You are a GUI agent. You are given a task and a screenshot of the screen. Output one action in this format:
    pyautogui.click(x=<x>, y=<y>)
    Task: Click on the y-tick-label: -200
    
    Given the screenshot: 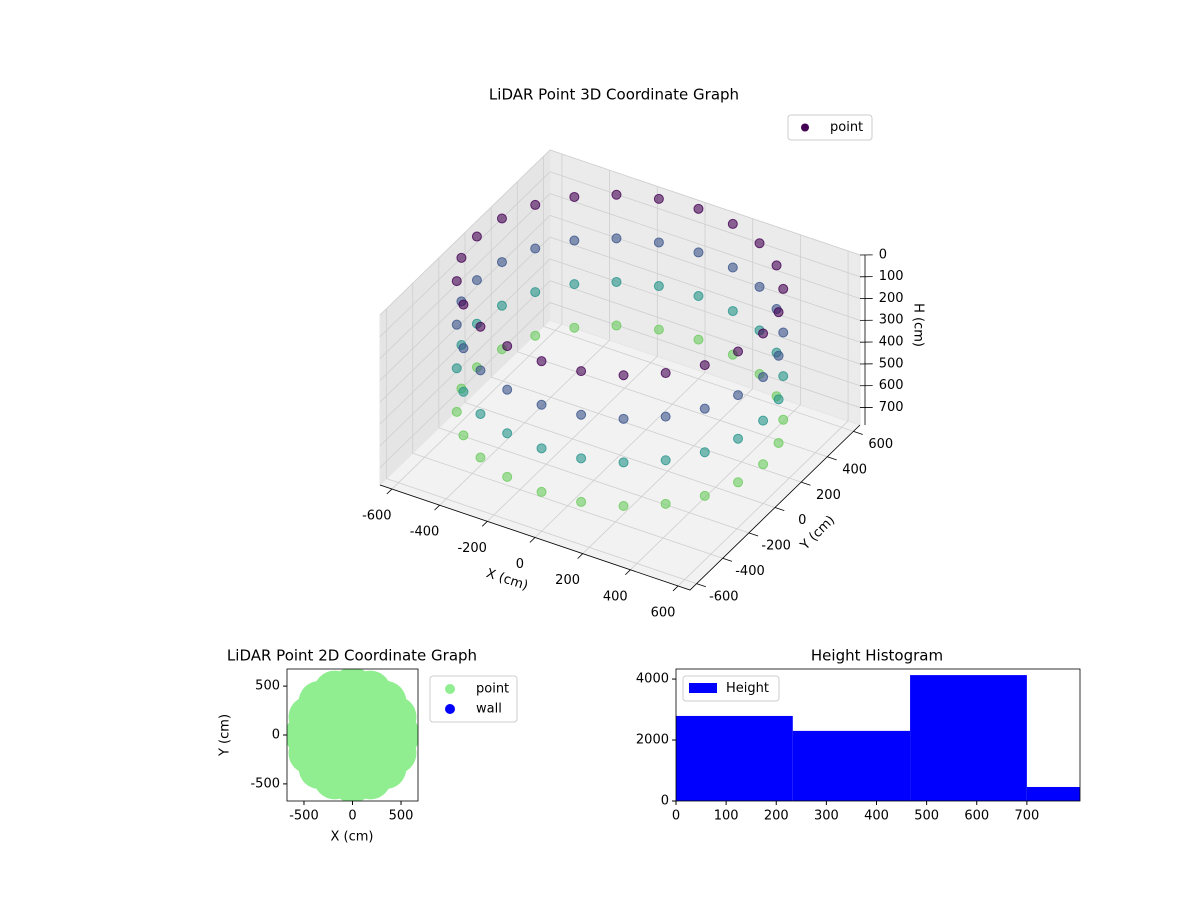 What is the action you would take?
    pyautogui.click(x=776, y=546)
    